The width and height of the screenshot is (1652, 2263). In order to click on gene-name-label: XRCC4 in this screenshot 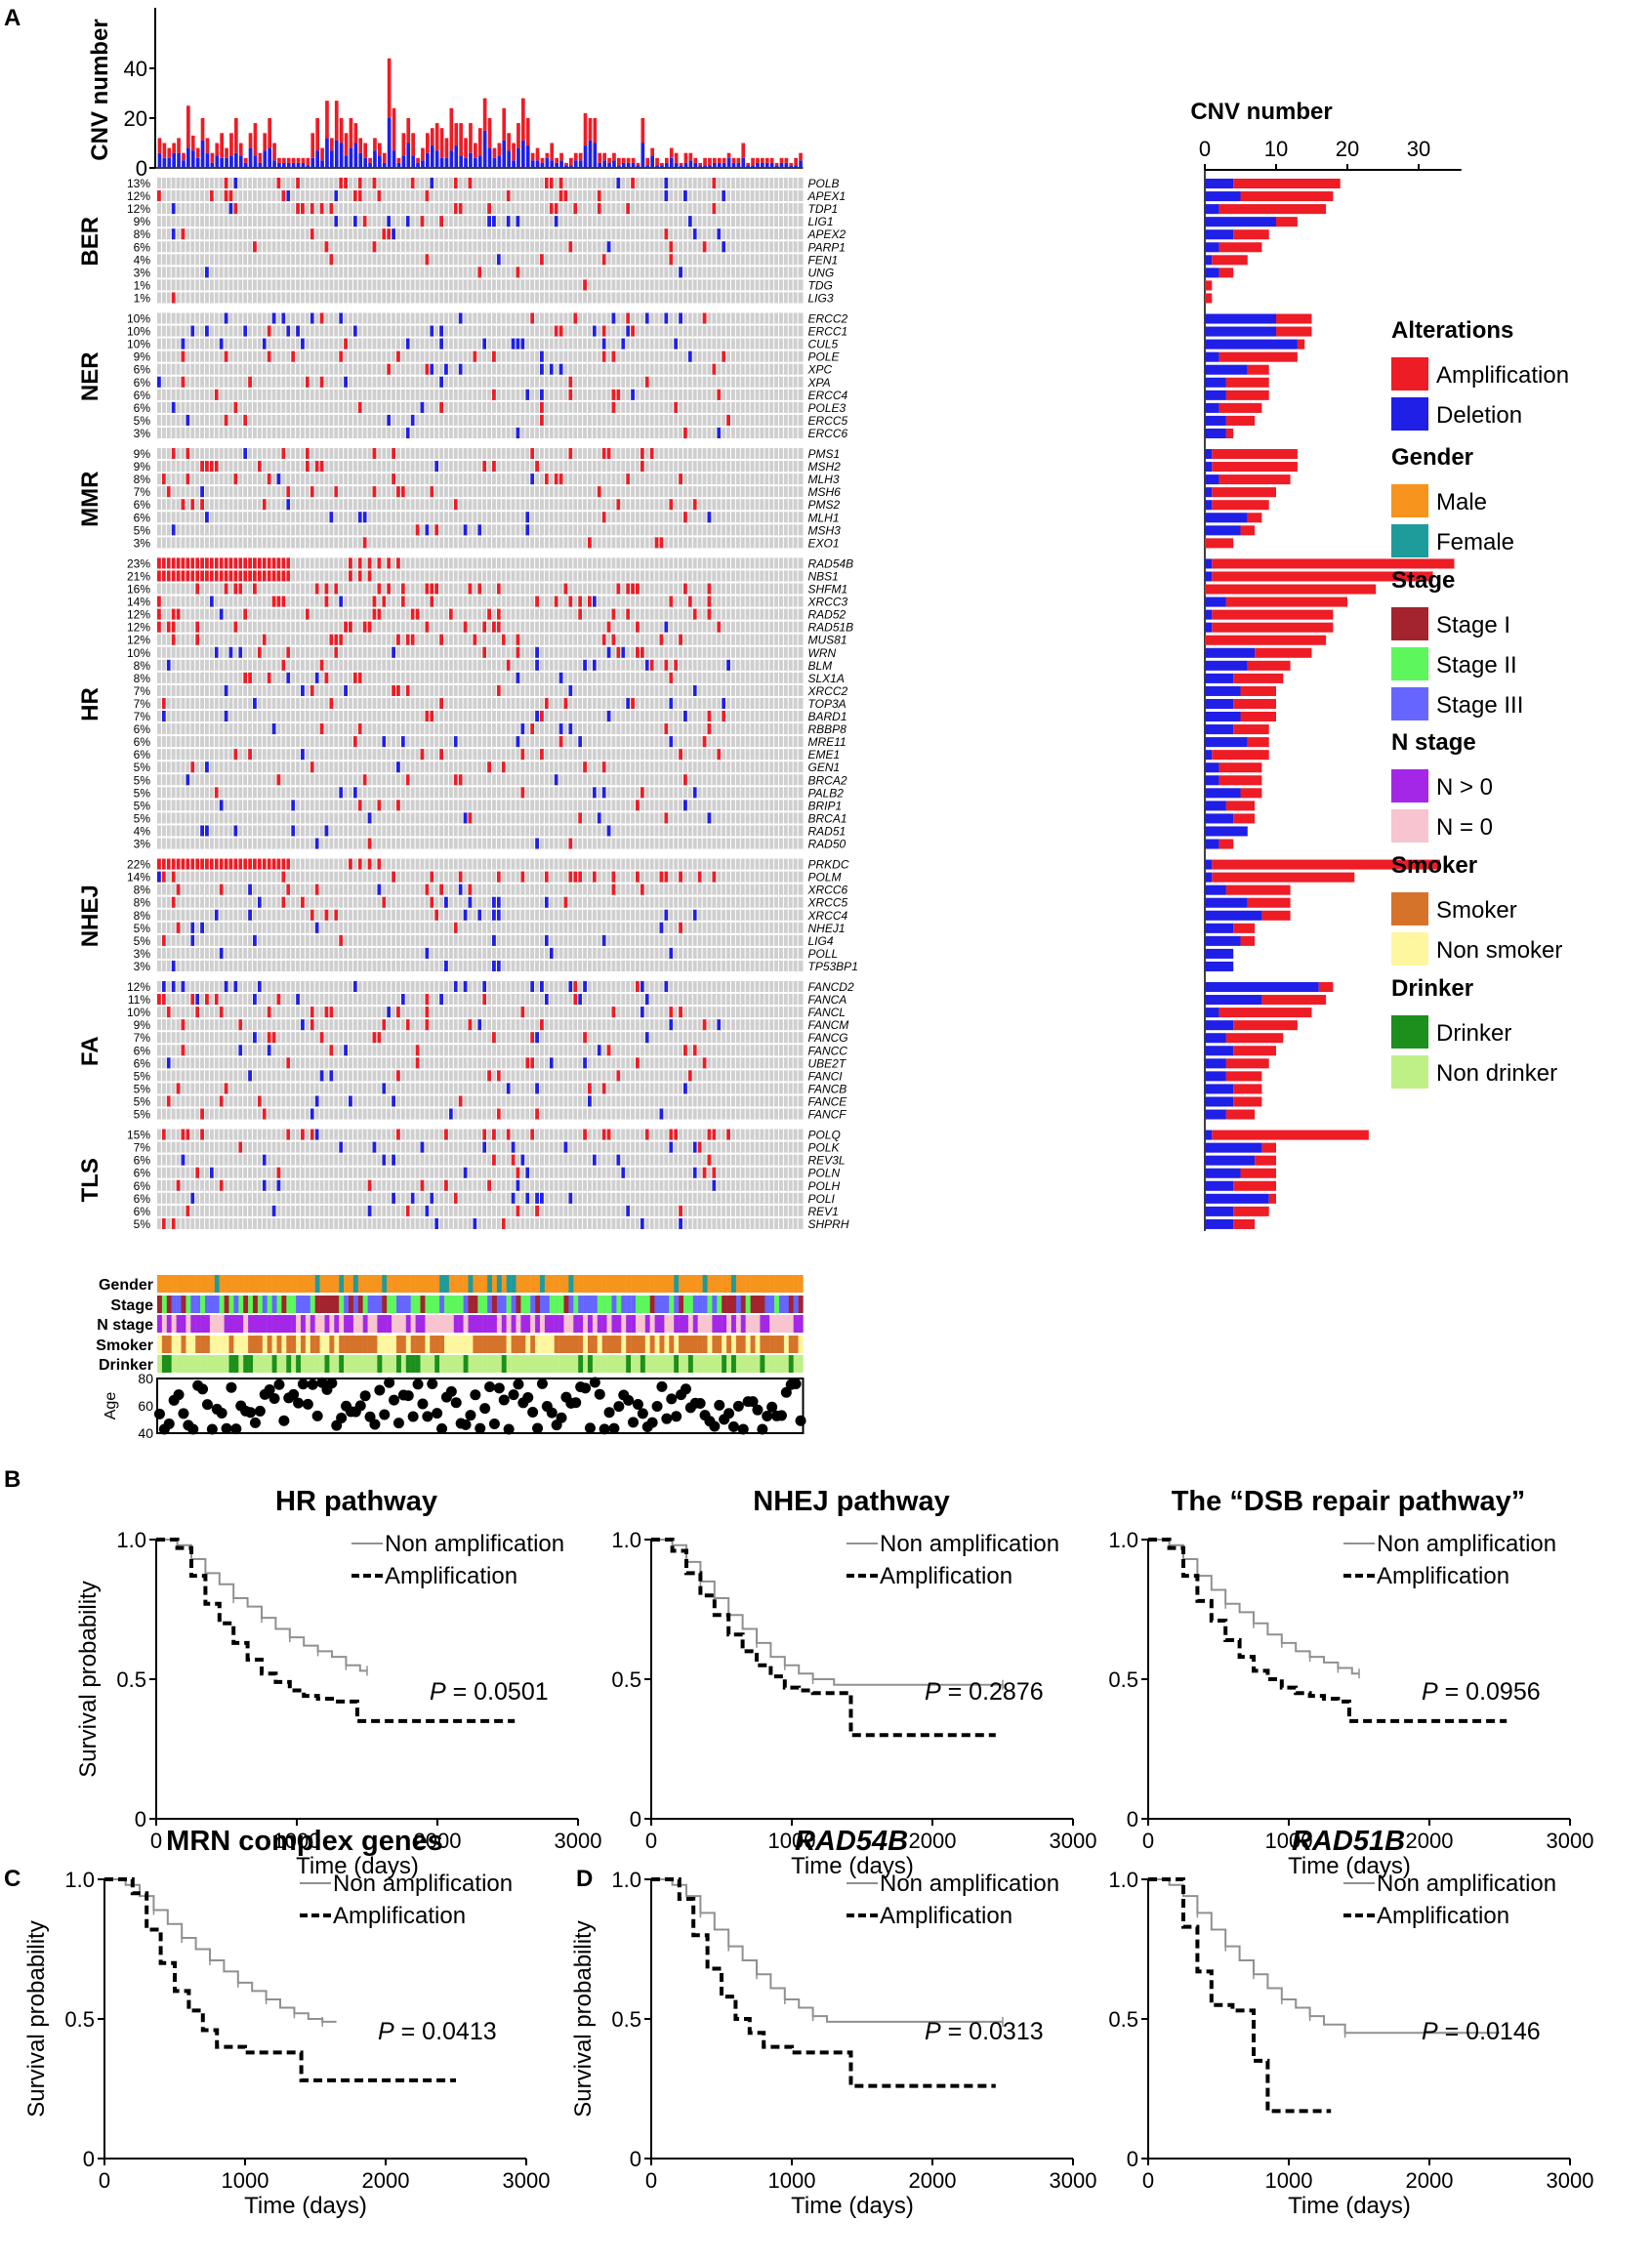, I will do `click(827, 916)`.